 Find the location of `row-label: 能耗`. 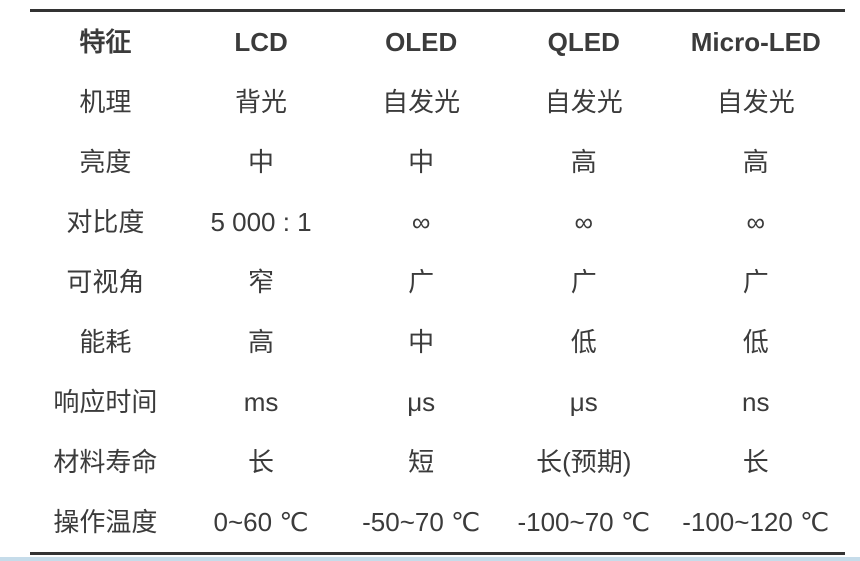

row-label: 能耗 is located at coordinates (105, 342).